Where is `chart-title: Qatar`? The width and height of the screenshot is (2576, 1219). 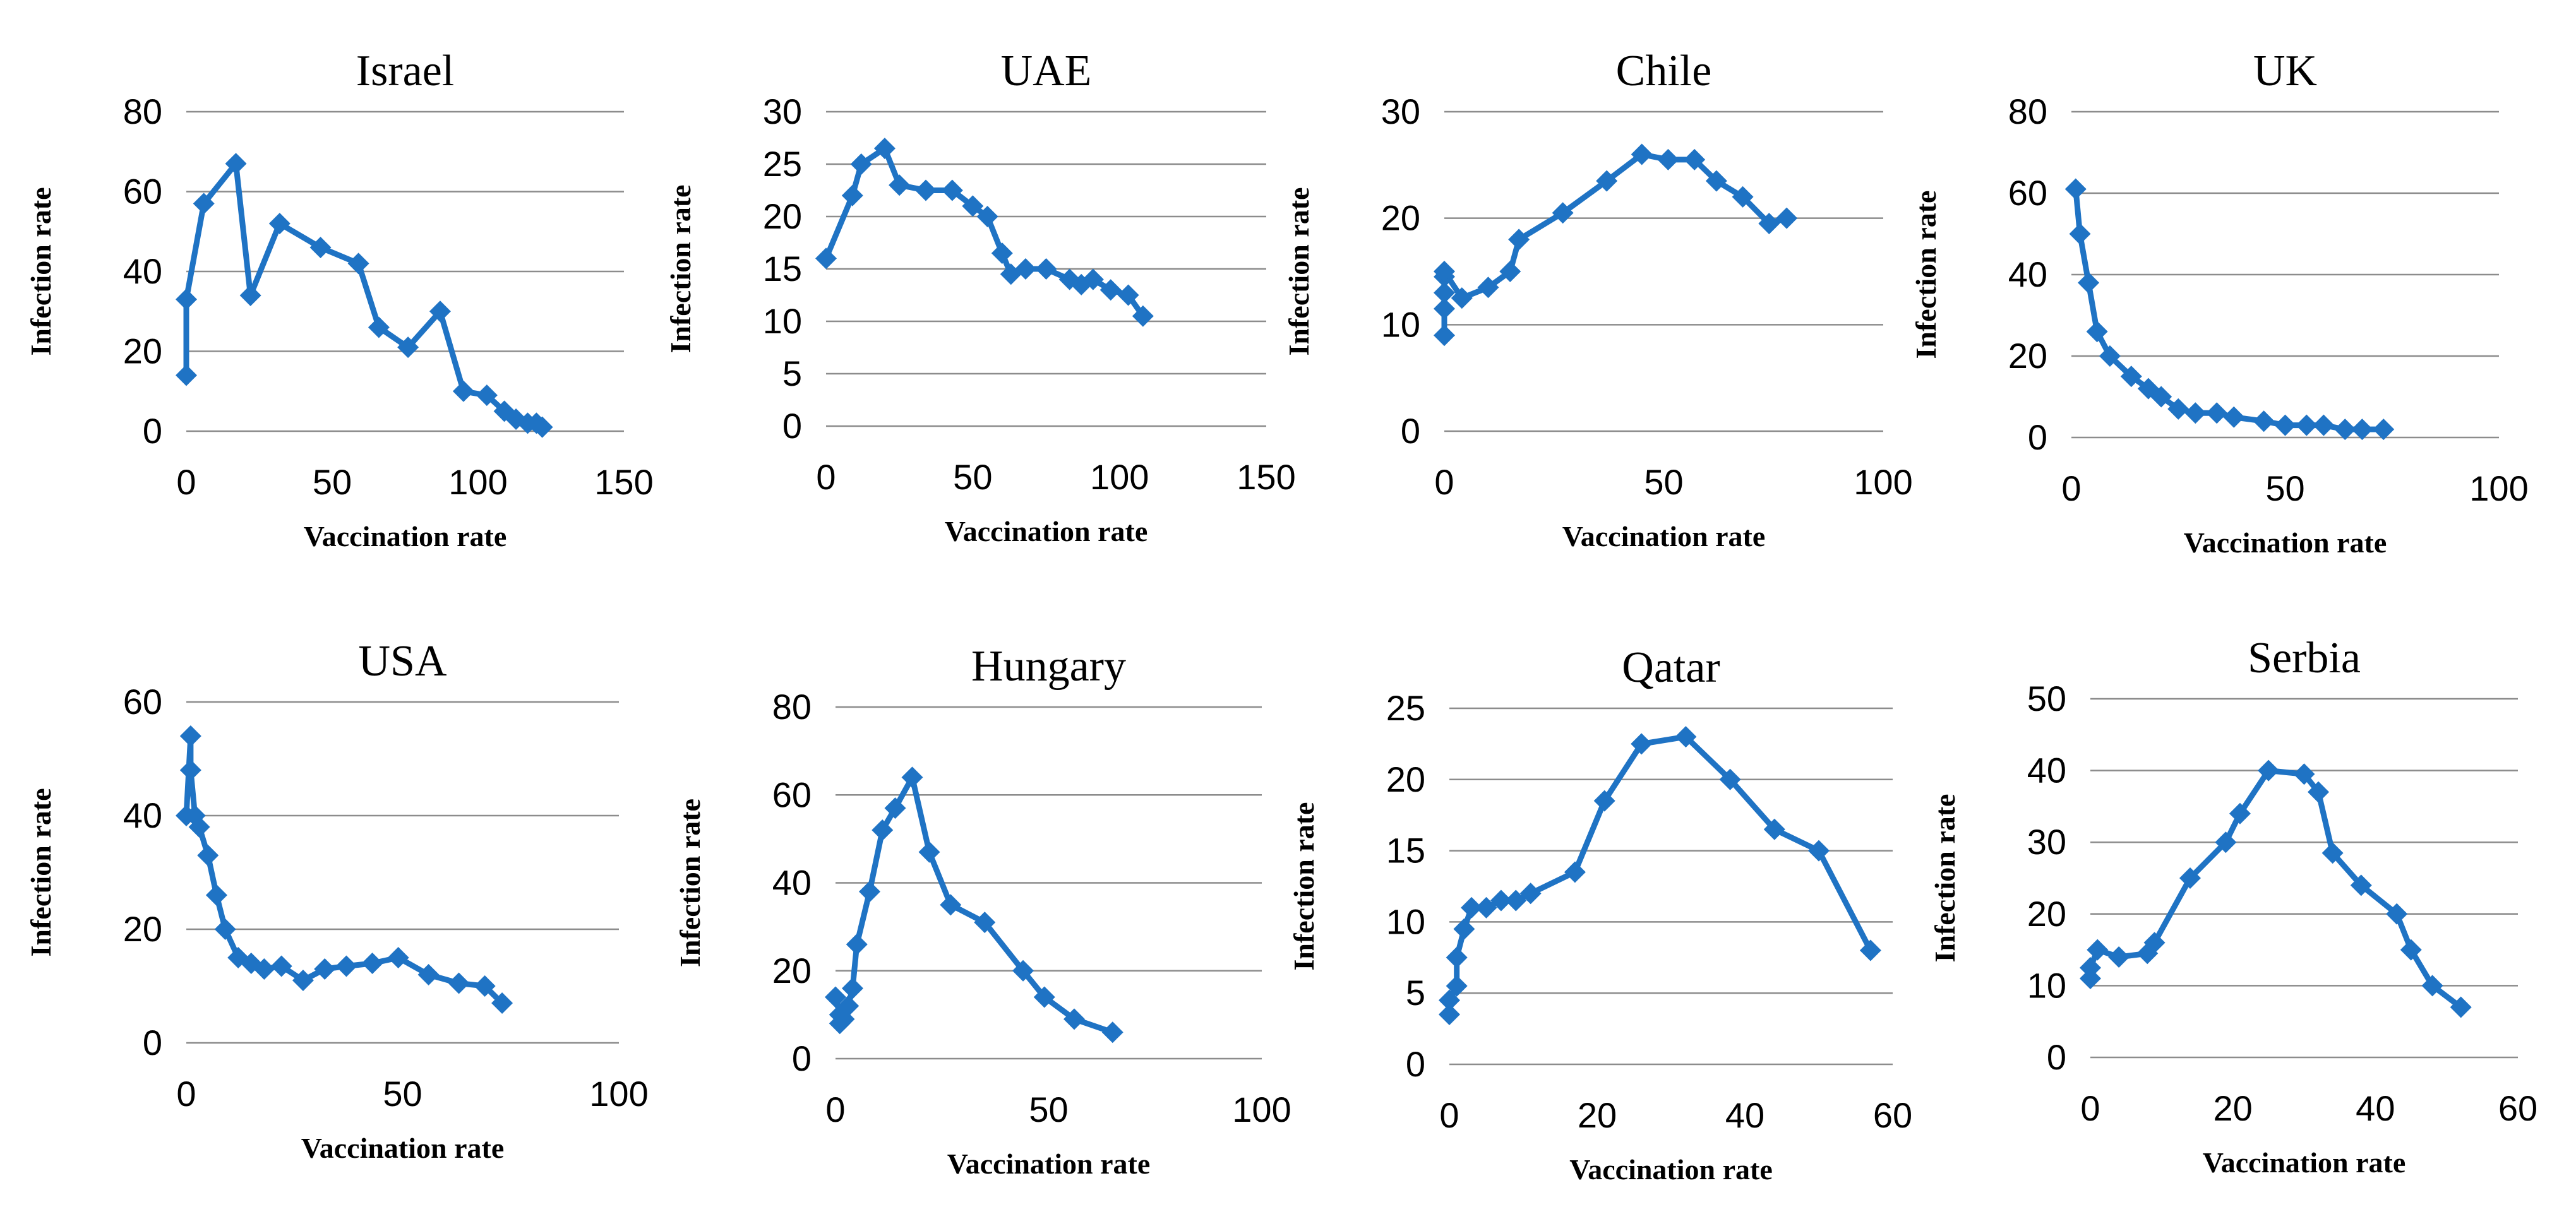 chart-title: Qatar is located at coordinates (1671, 667).